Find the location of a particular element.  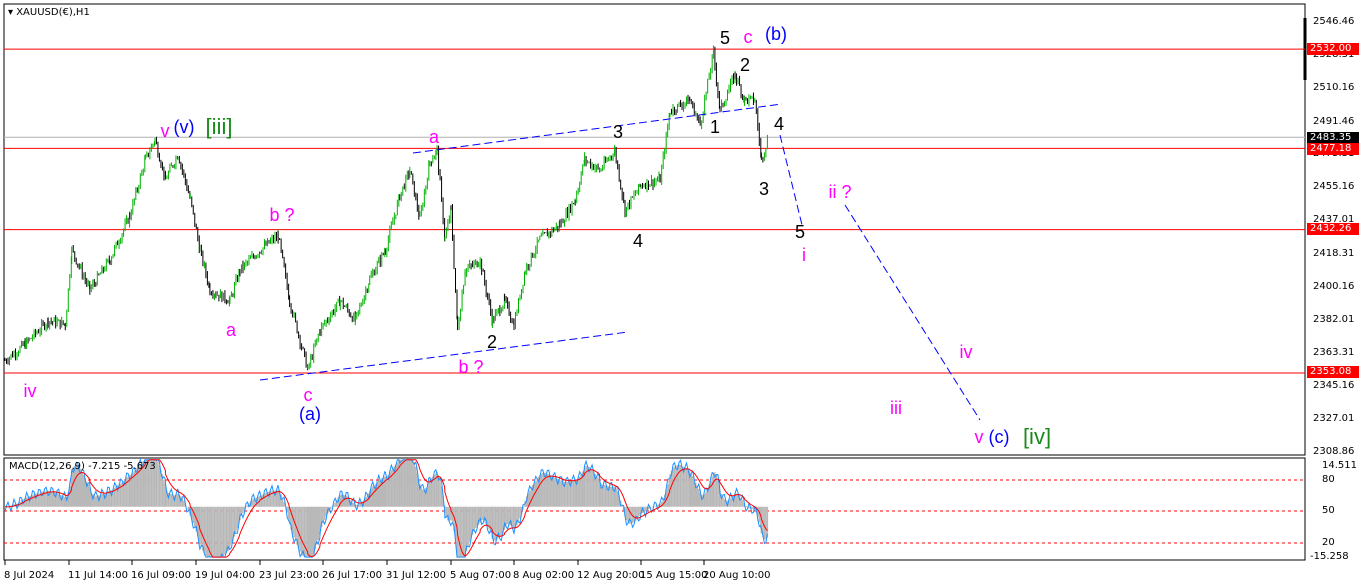

upper-channel-line is located at coordinates (597, 128).